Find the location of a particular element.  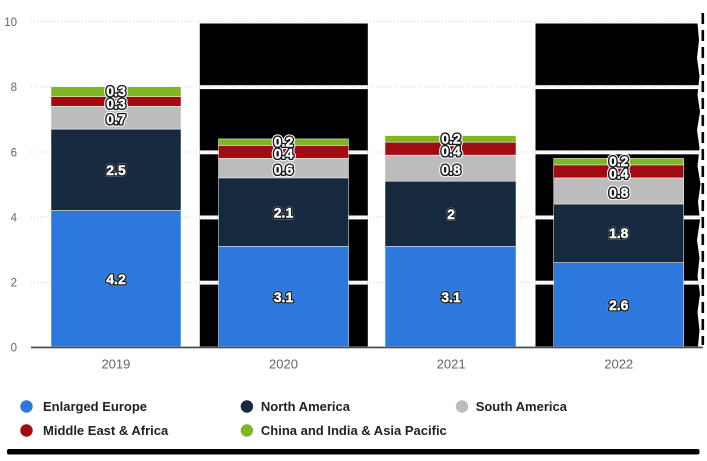

svg-text: 2.5 is located at coordinates (116, 170).